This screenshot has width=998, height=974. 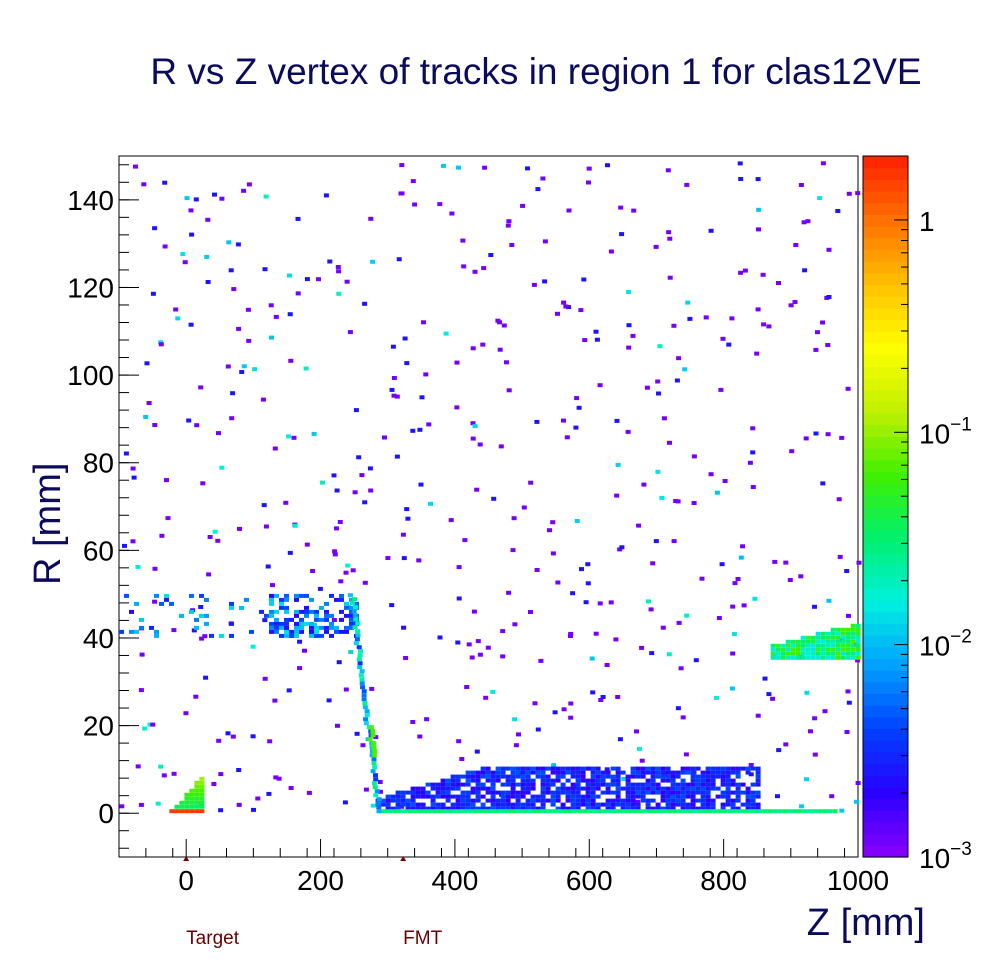 I want to click on color-scale-label: 1, so click(x=927, y=221).